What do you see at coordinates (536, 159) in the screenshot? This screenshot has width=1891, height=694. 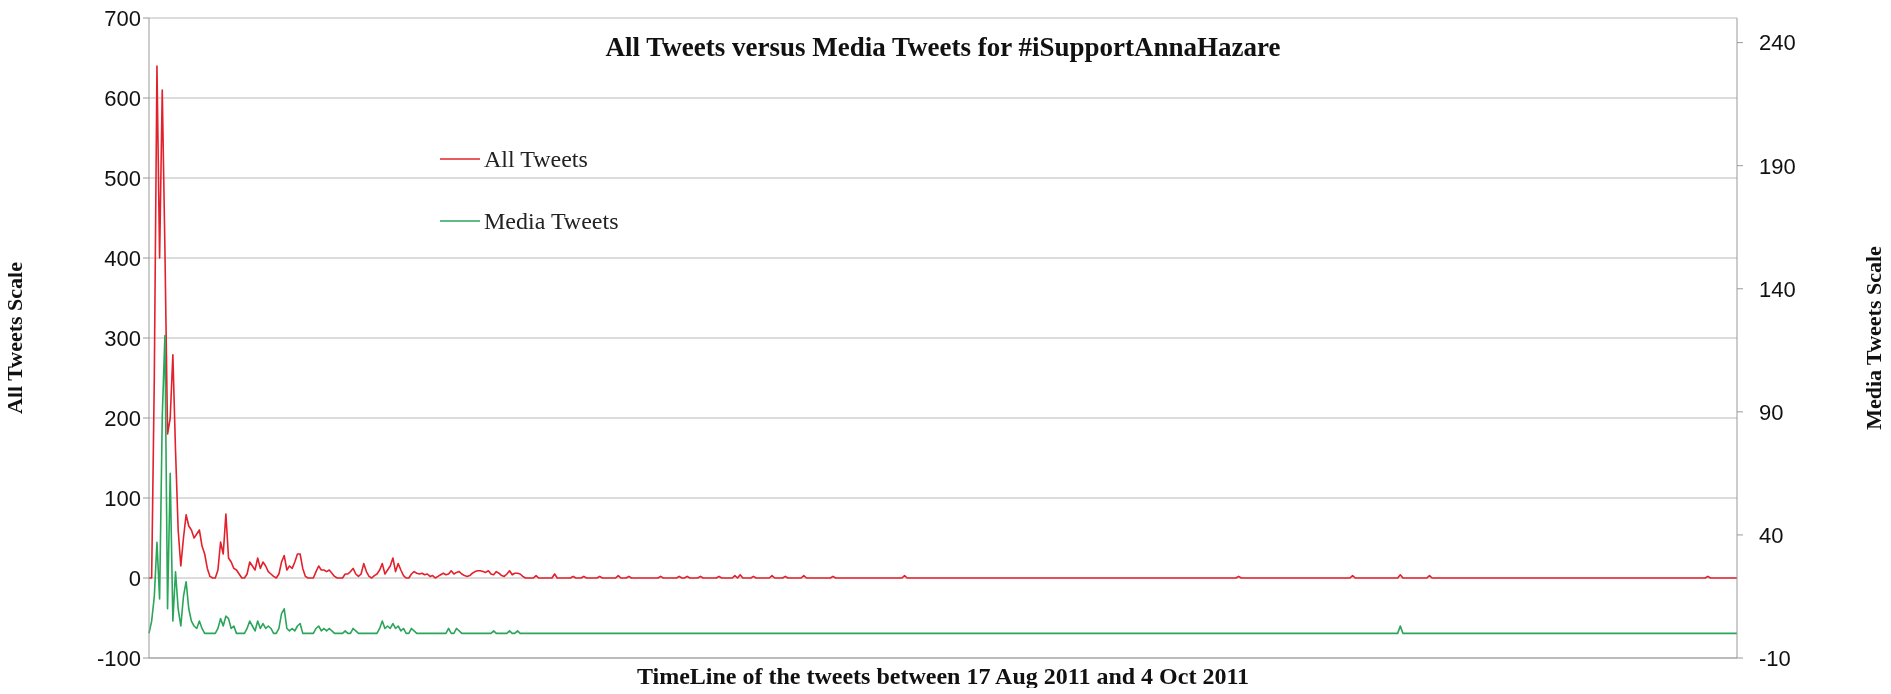 I see `legend-label: All Tweets` at bounding box center [536, 159].